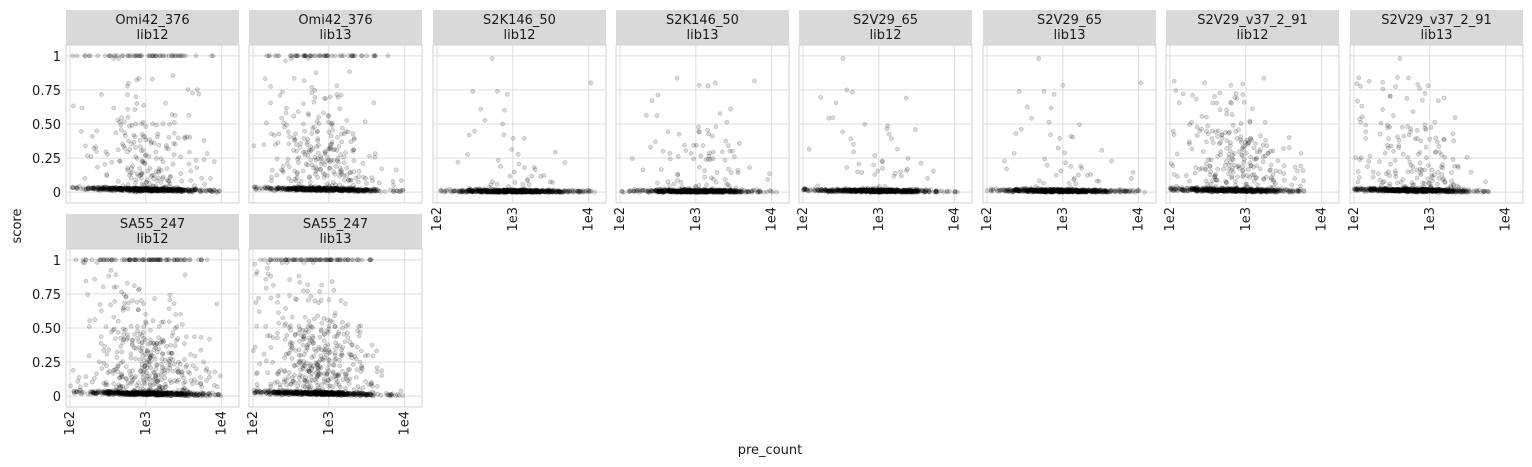  Describe the element at coordinates (702, 35) in the screenshot. I see `facet-library-label: lib13` at that location.